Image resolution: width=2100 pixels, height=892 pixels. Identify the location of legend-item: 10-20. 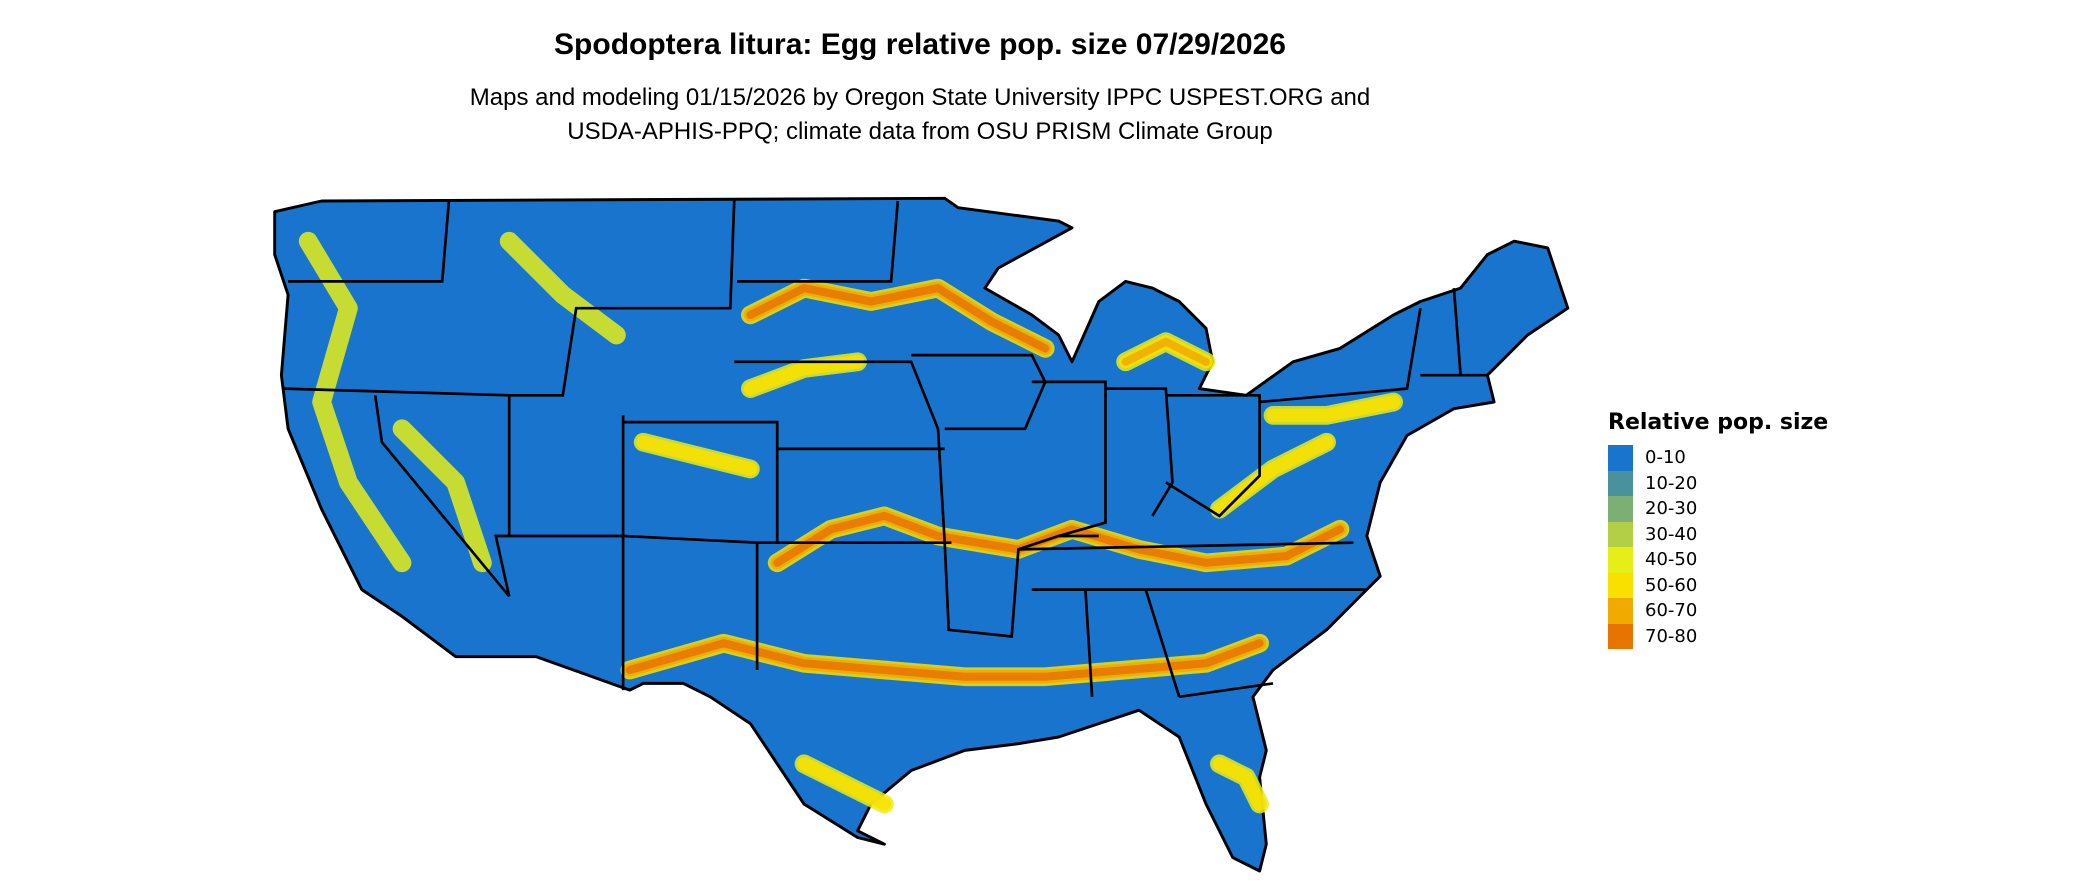
(1718, 483).